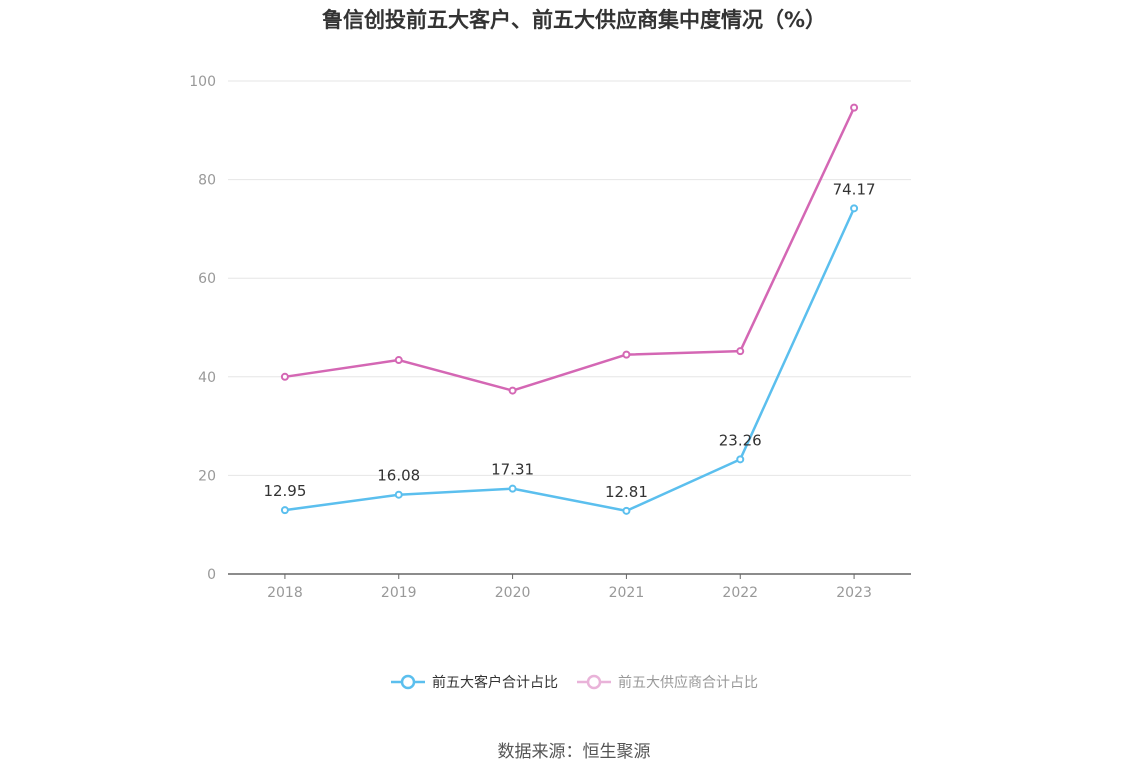 The height and width of the screenshot is (776, 1148). I want to click on data-source: 数据来源：恒生聚源, so click(574, 752).